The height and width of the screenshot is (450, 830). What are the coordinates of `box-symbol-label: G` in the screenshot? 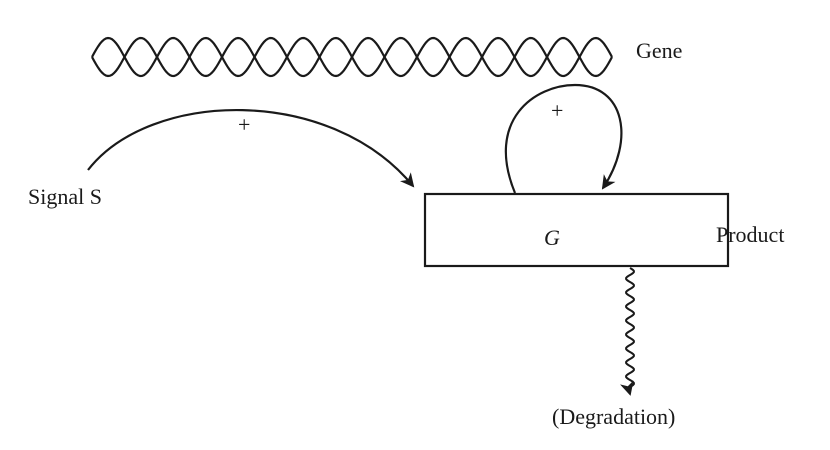 It's located at (552, 237).